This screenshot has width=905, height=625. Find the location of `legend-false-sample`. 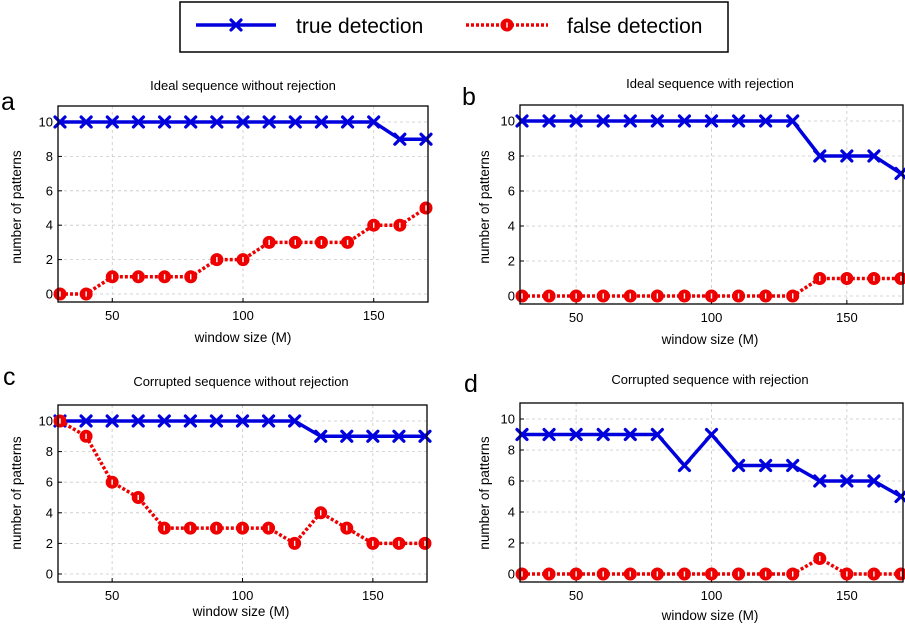

legend-false-sample is located at coordinates (507, 25).